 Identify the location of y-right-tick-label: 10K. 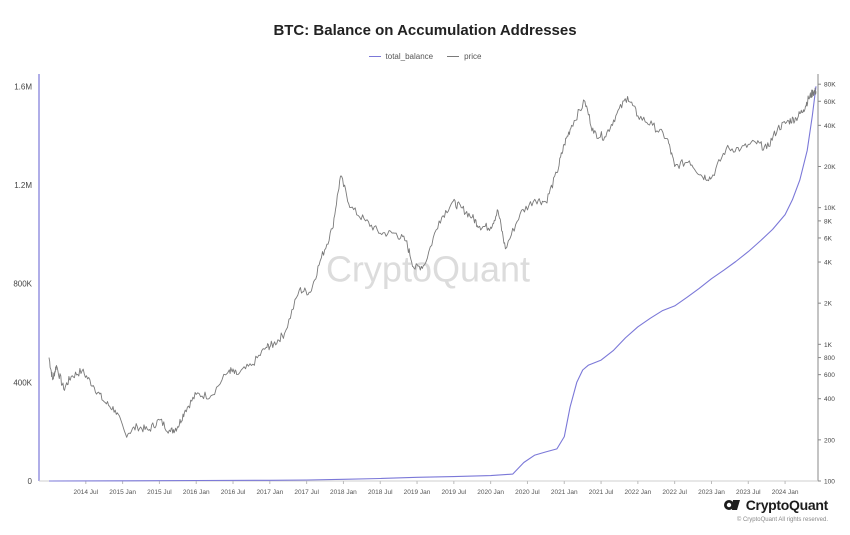
(830, 208).